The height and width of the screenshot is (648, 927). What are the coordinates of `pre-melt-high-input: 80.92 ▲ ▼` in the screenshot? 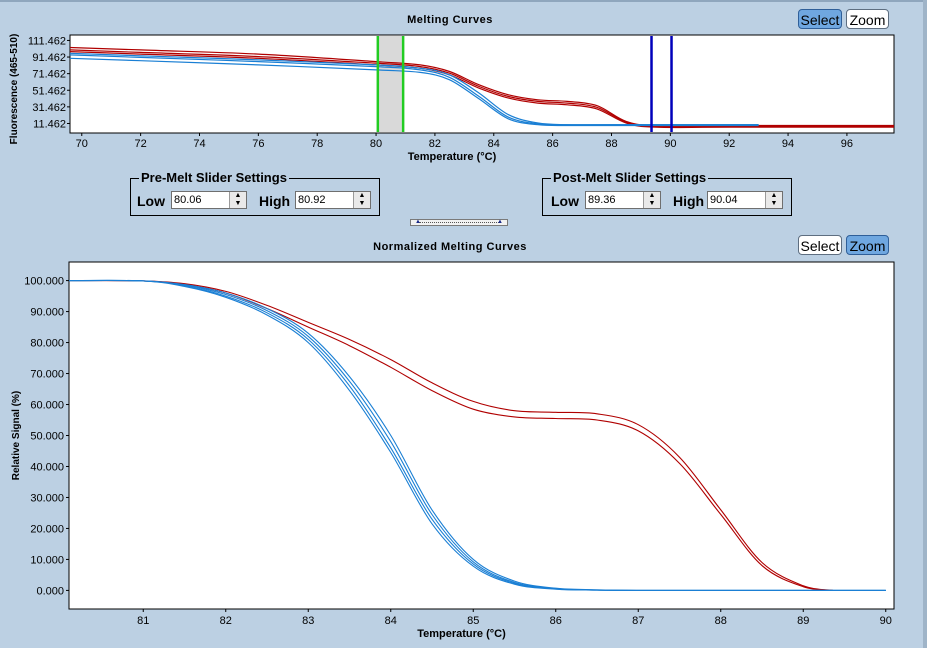 It's located at (333, 200).